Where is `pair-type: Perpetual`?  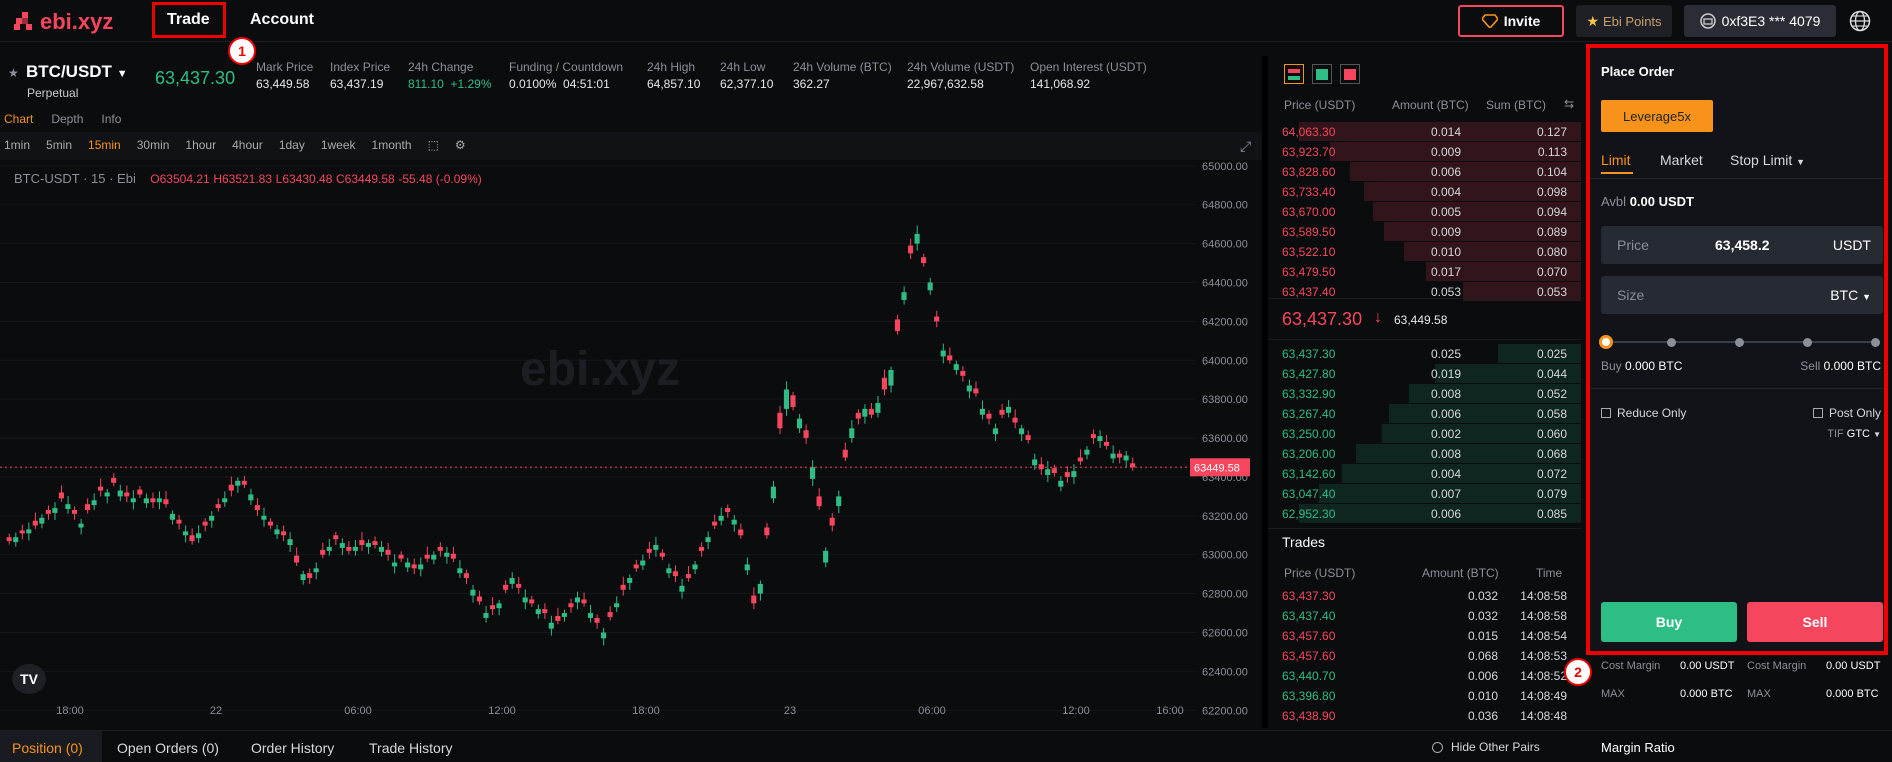
pair-type: Perpetual is located at coordinates (53, 93).